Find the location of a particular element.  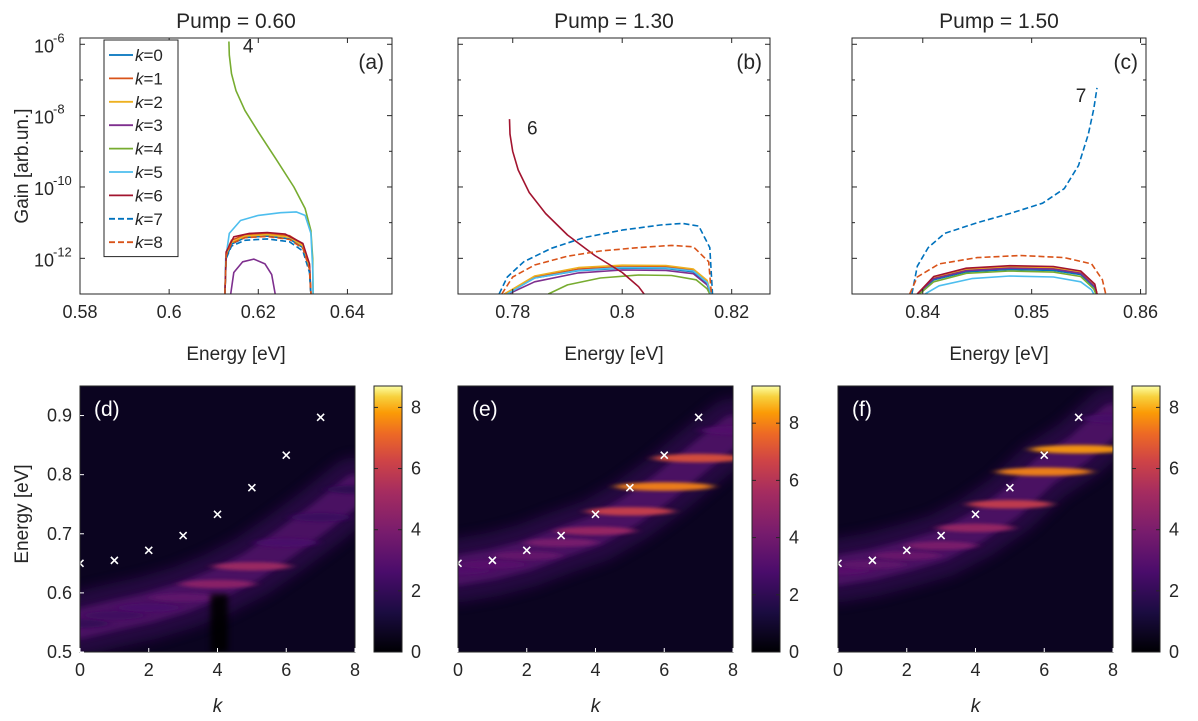

x-tick-label: 0.8 is located at coordinates (622, 312).